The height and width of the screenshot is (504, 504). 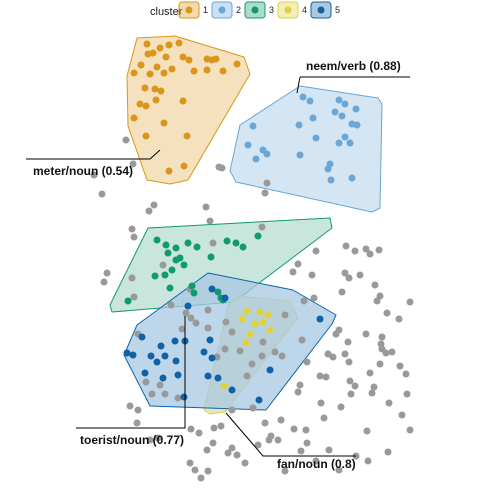 What do you see at coordinates (166, 12) in the screenshot?
I see `legend-title: cluster` at bounding box center [166, 12].